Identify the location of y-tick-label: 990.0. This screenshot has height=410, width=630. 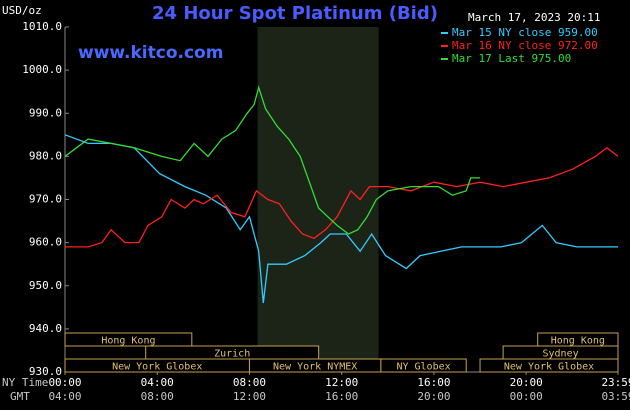
(45, 112).